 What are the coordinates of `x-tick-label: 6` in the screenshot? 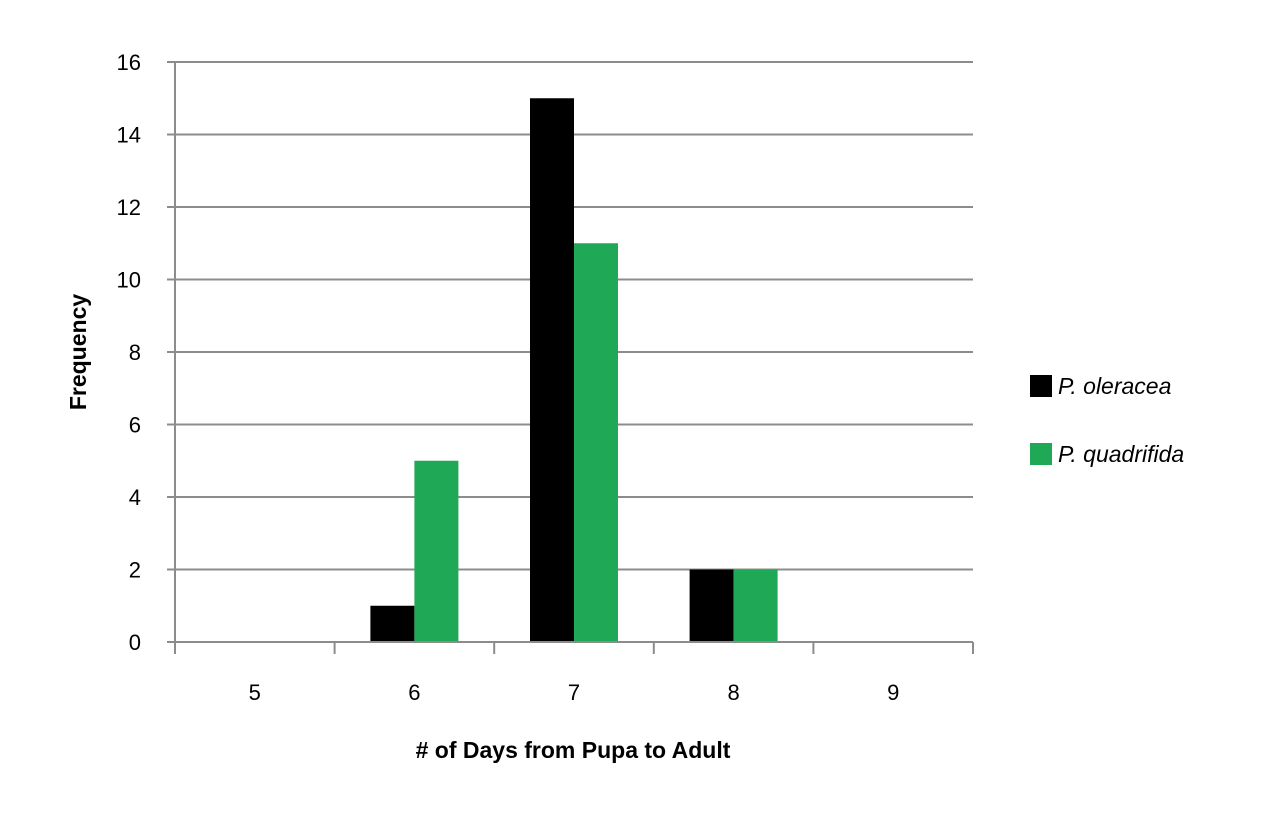 It's located at (414, 692).